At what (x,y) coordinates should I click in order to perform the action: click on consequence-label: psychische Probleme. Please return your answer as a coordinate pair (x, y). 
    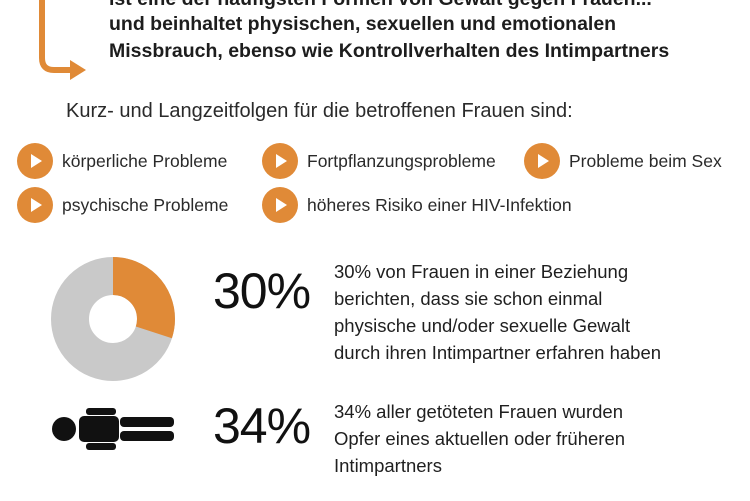
    Looking at the image, I should click on (145, 204).